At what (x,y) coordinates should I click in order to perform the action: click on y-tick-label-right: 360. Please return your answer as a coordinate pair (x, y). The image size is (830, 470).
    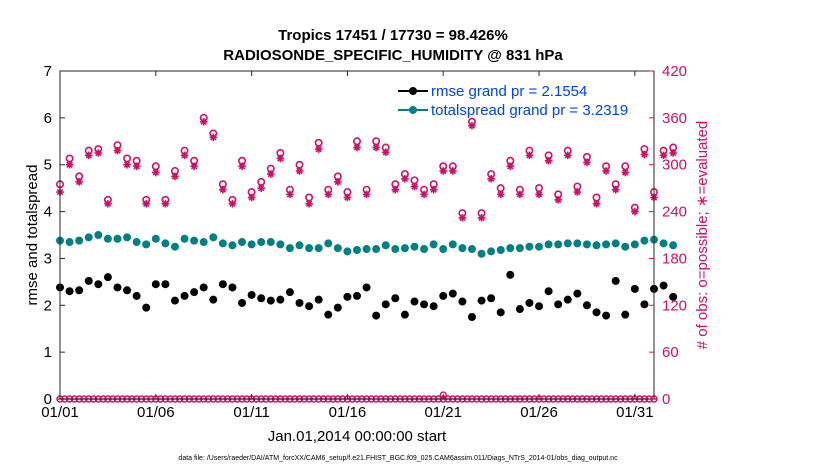
    Looking at the image, I should click on (674, 118).